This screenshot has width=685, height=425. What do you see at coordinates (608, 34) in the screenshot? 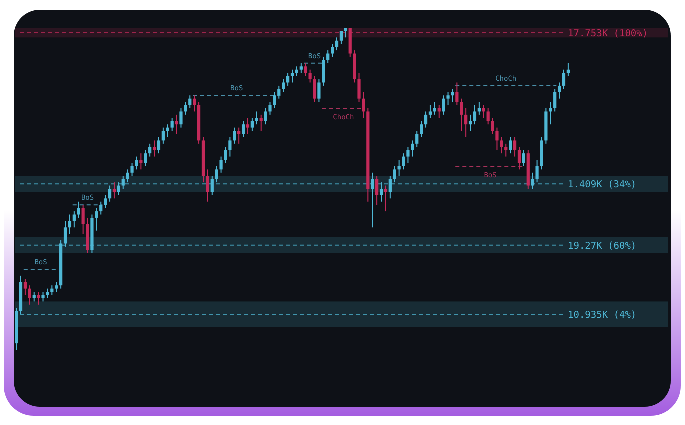
I see `ref-line-label: 17.753K (100%)` at bounding box center [608, 34].